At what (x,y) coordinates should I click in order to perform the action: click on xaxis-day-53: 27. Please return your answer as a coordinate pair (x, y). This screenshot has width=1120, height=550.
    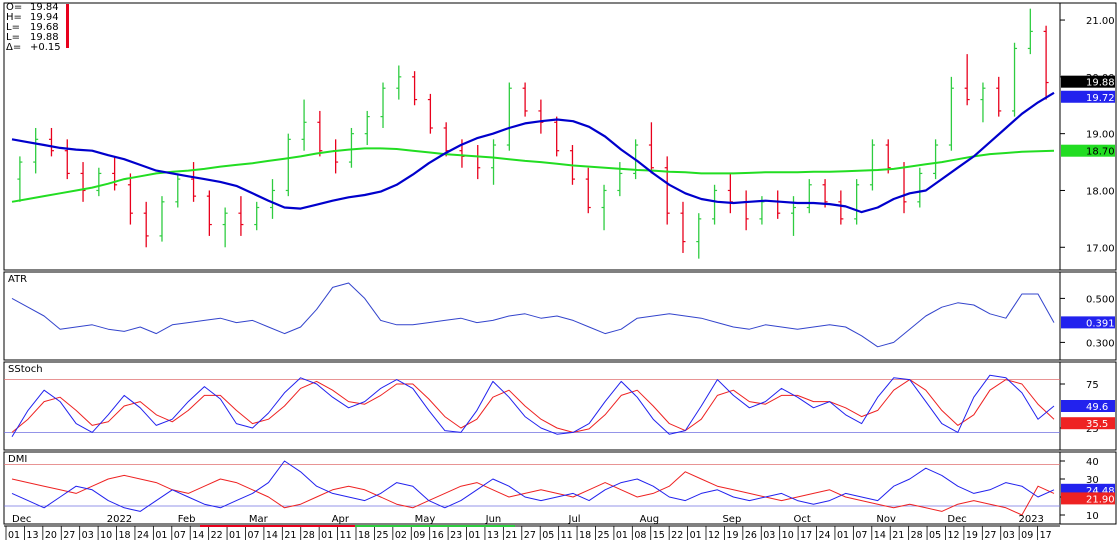
    Looking at the image, I should click on (990, 535).